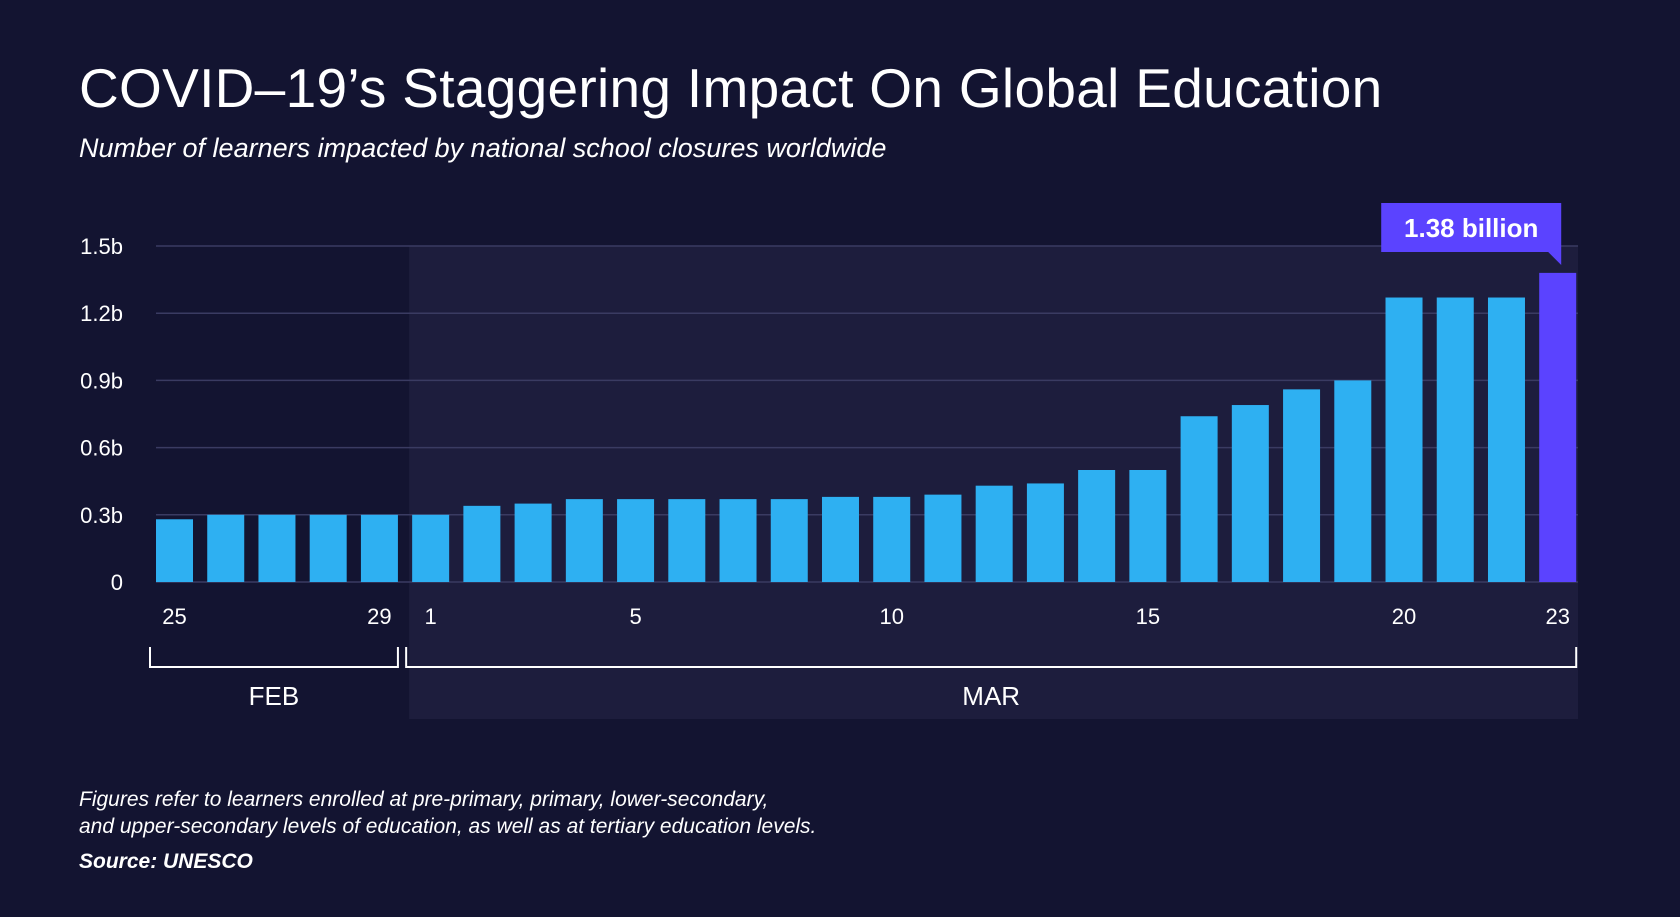 The image size is (1680, 917). I want to click on x-tick-label: 29, so click(379, 616).